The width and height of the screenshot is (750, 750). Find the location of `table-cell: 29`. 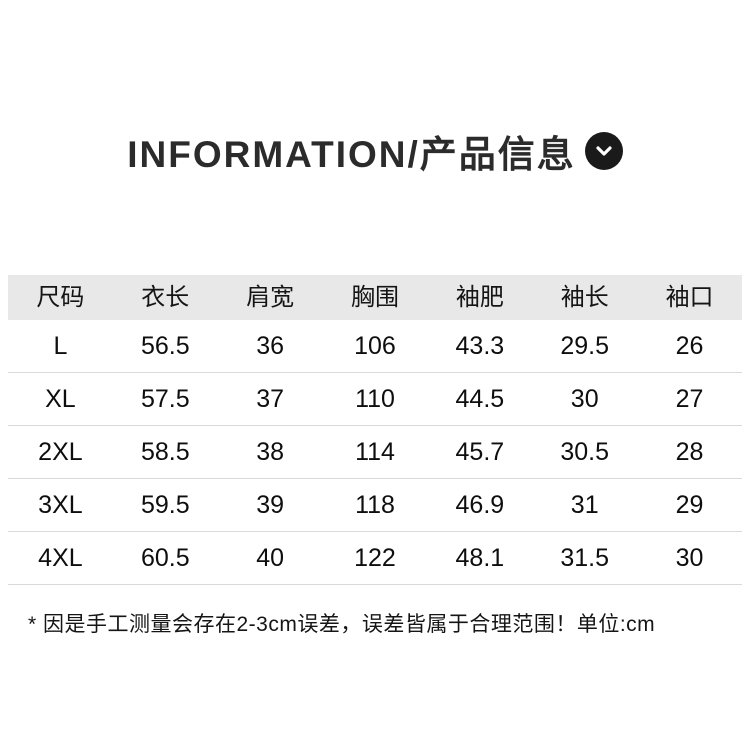

table-cell: 29 is located at coordinates (689, 504).